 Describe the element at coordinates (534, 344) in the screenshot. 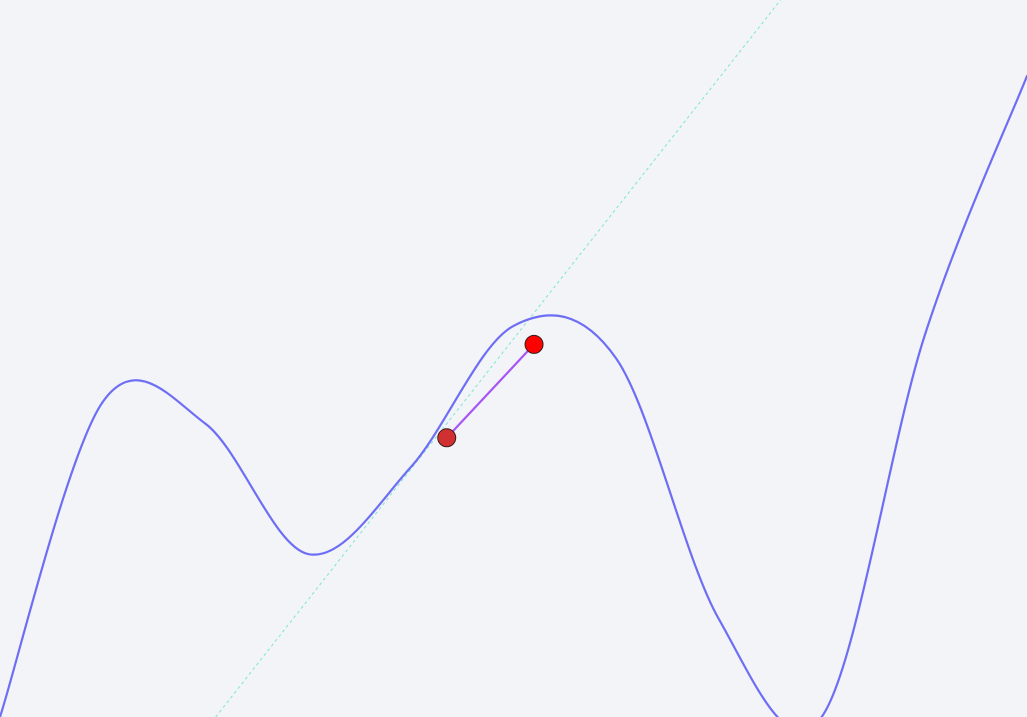

I see `point-b` at that location.